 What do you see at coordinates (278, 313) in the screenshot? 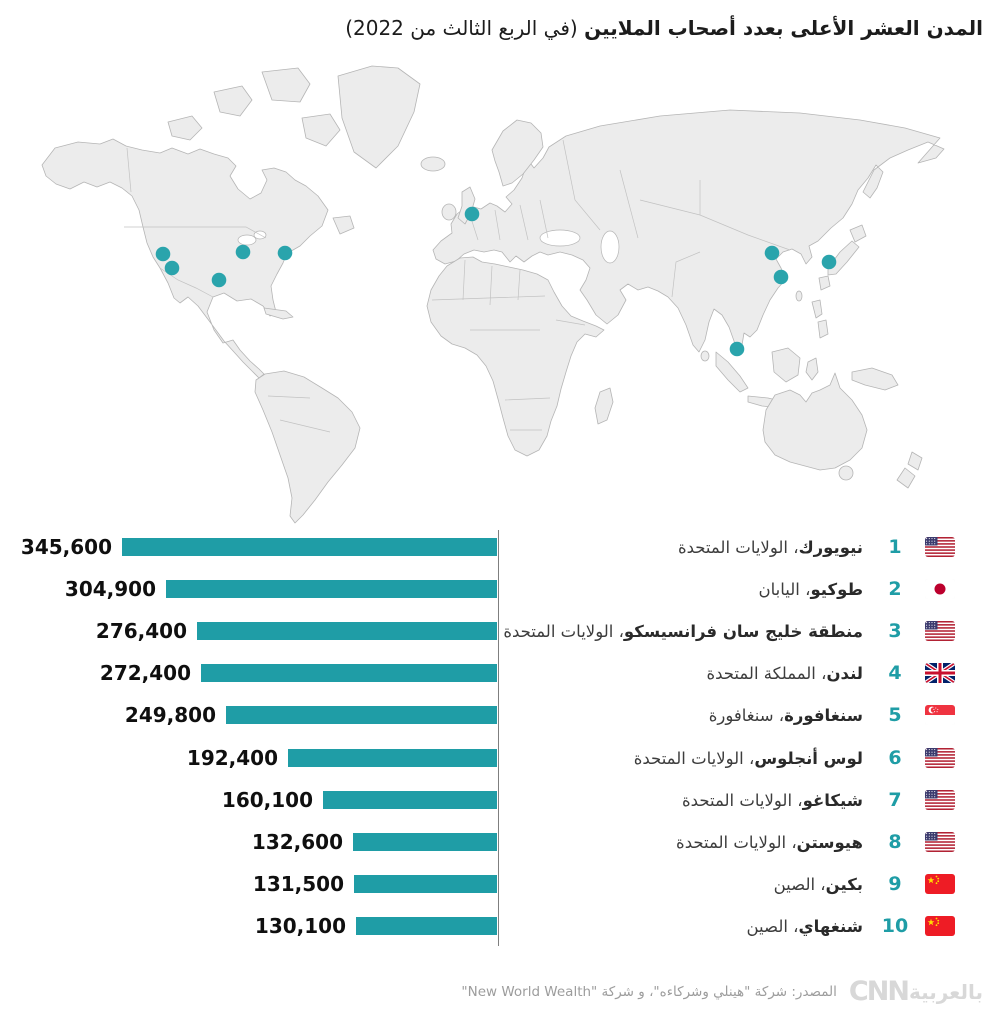
I see `landmass-cuba` at bounding box center [278, 313].